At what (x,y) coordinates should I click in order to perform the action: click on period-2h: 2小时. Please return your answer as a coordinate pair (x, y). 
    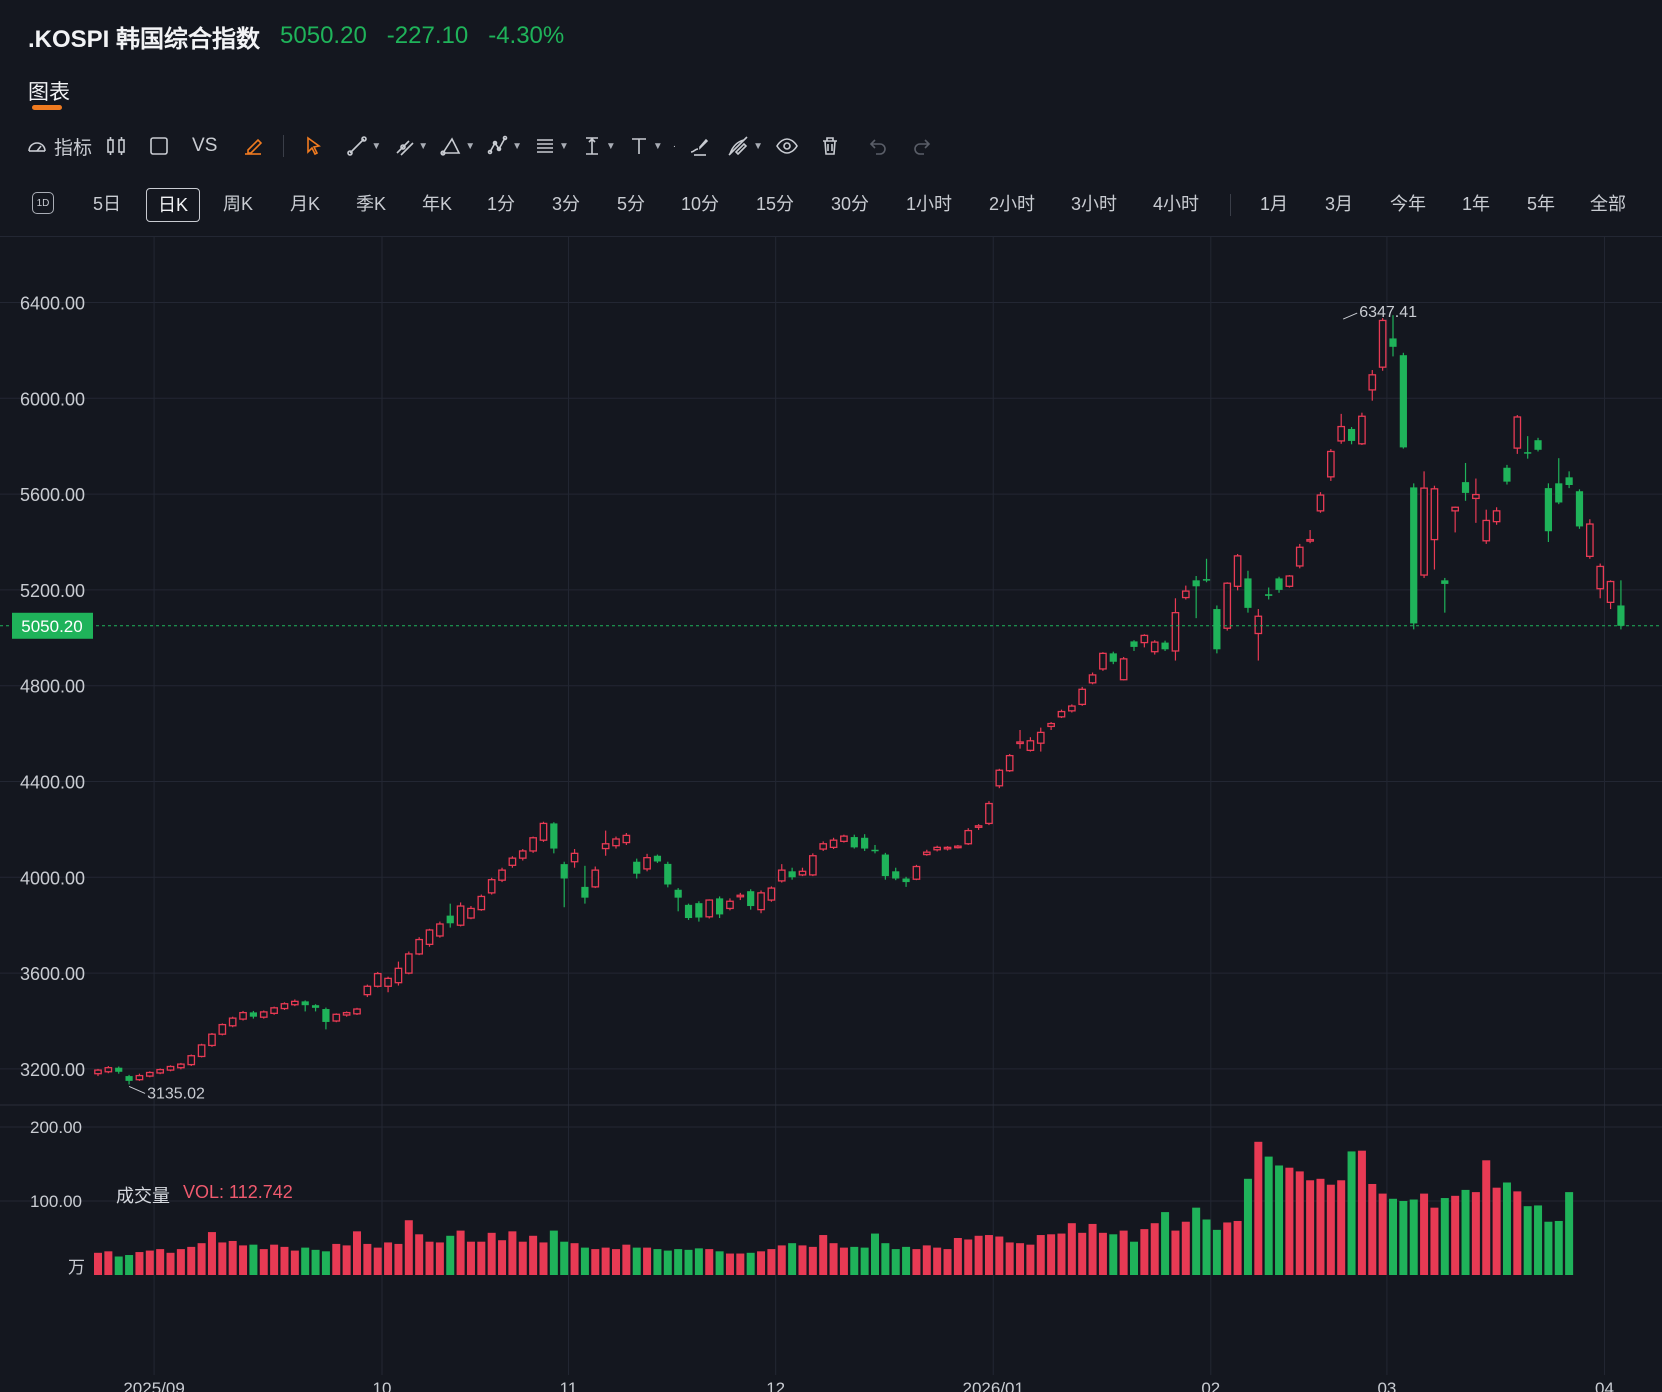
    Looking at the image, I should click on (1012, 204).